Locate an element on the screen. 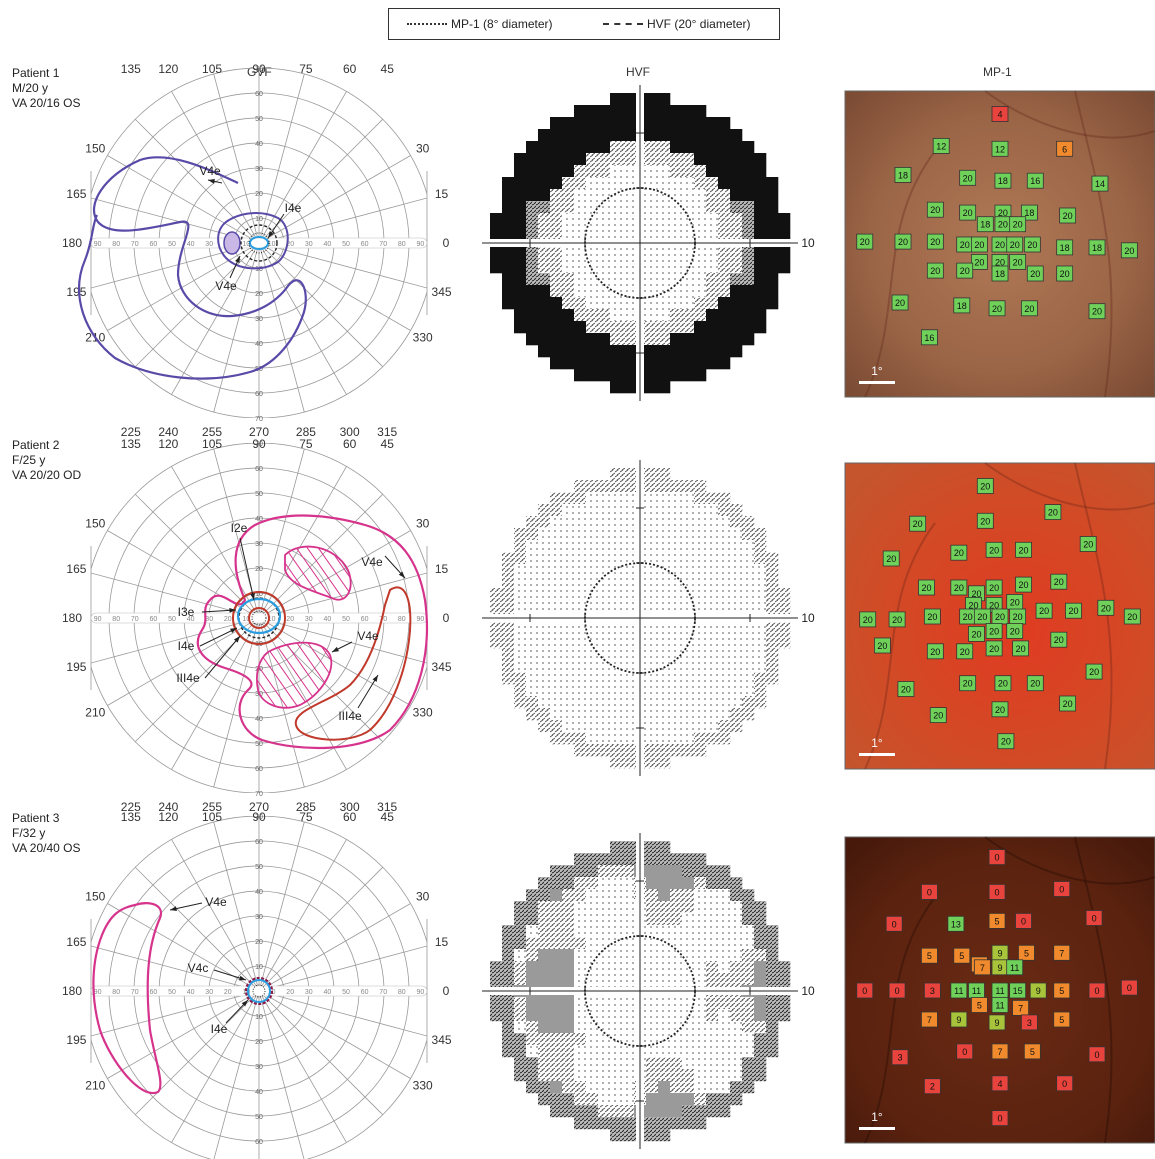 This screenshot has height=1159, width=1155. gvf-angle-label: 75 is located at coordinates (306, 69).